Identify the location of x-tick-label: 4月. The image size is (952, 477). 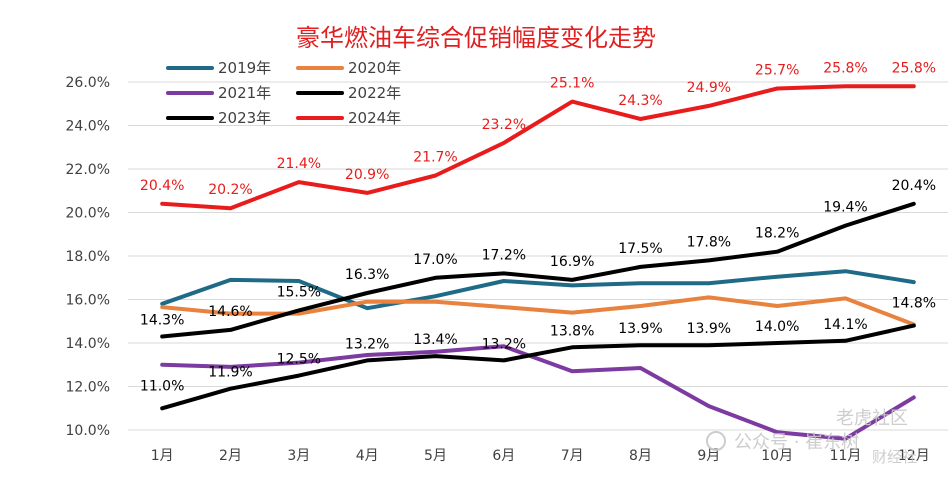
(367, 456).